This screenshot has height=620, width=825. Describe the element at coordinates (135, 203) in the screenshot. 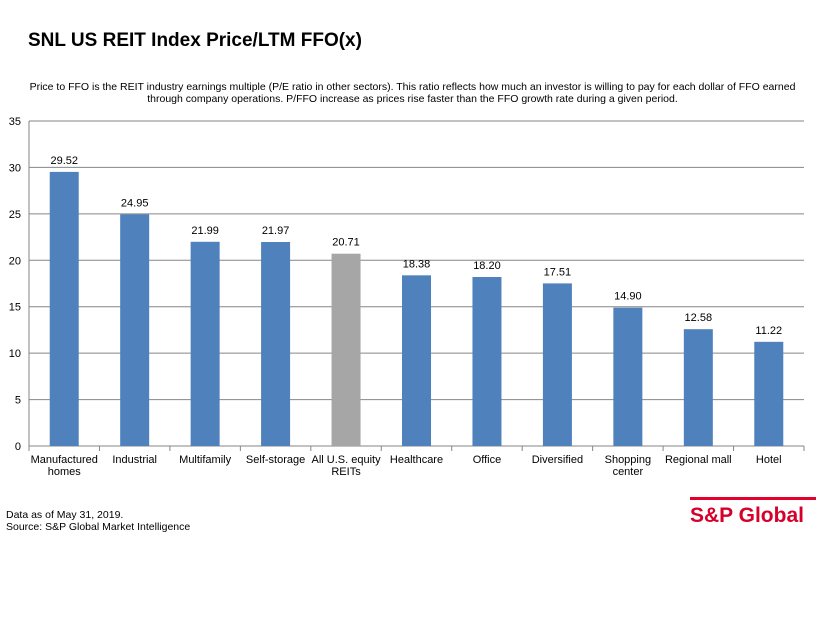

I see `data-label: 24.95` at that location.